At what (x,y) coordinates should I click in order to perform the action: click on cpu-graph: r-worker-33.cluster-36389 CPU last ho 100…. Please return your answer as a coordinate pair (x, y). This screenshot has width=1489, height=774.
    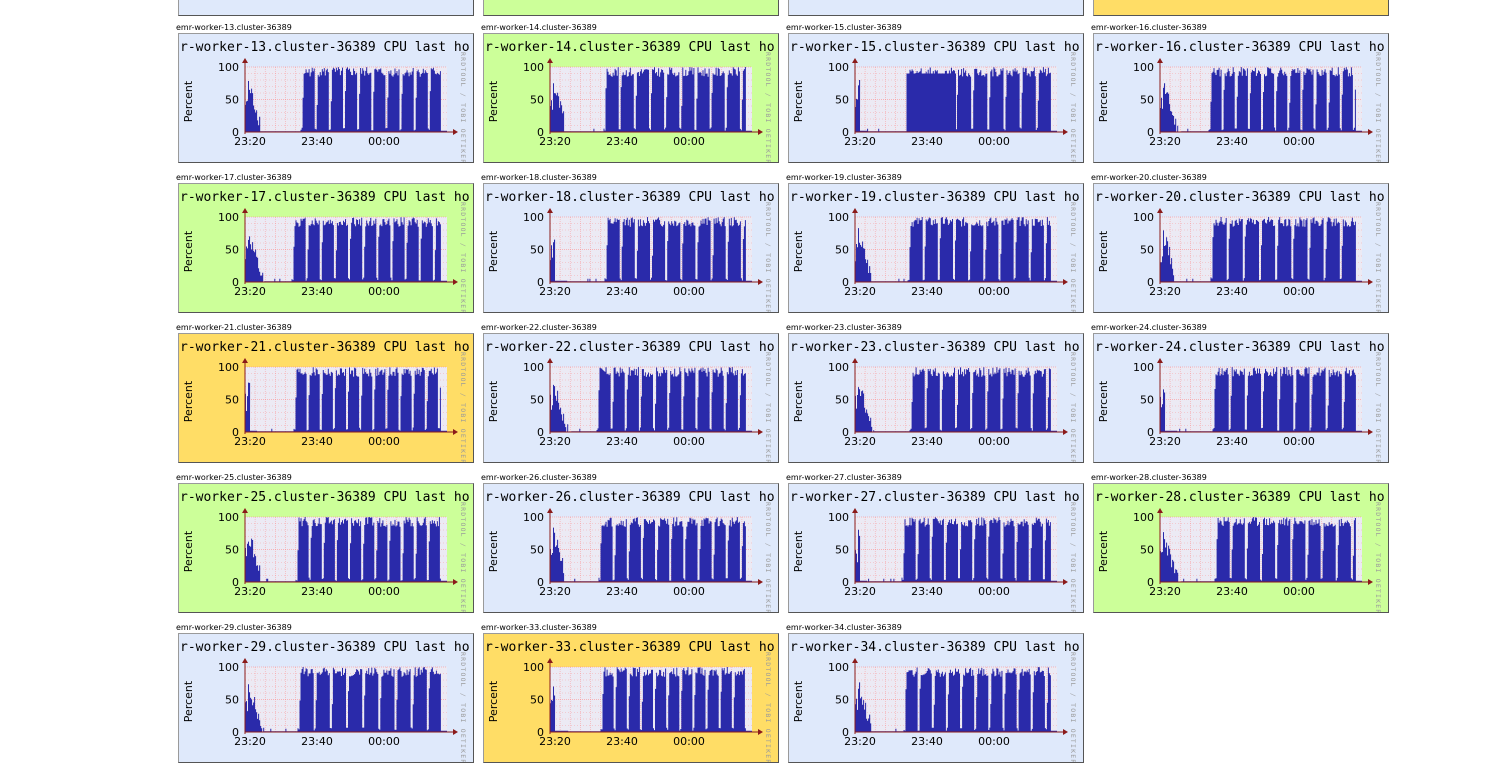
    Looking at the image, I should click on (631, 698).